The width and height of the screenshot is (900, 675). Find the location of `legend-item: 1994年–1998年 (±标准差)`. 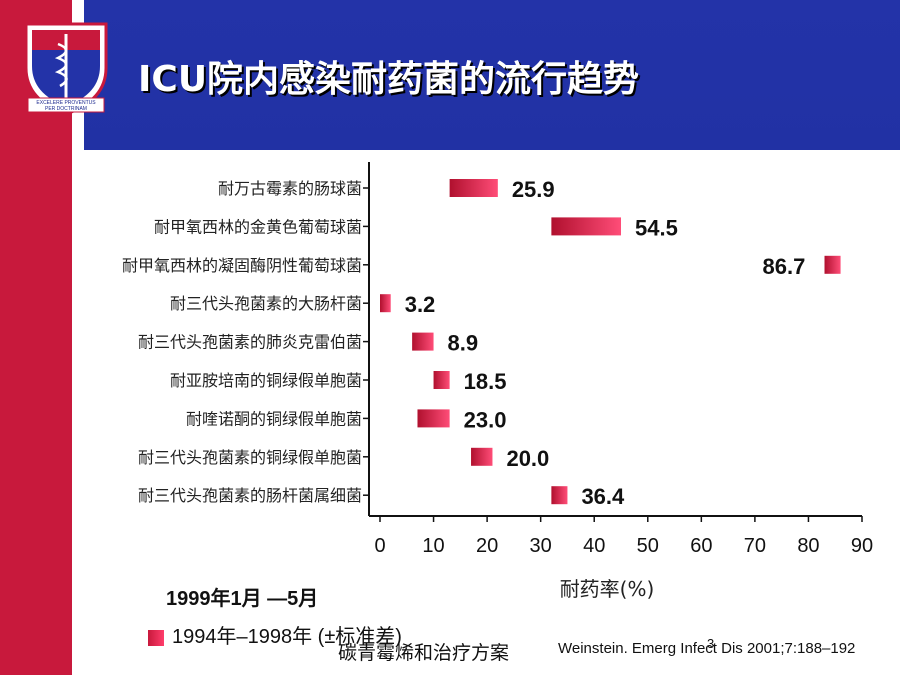

legend-item: 1994年–1998年 (±标准差) is located at coordinates (275, 634).